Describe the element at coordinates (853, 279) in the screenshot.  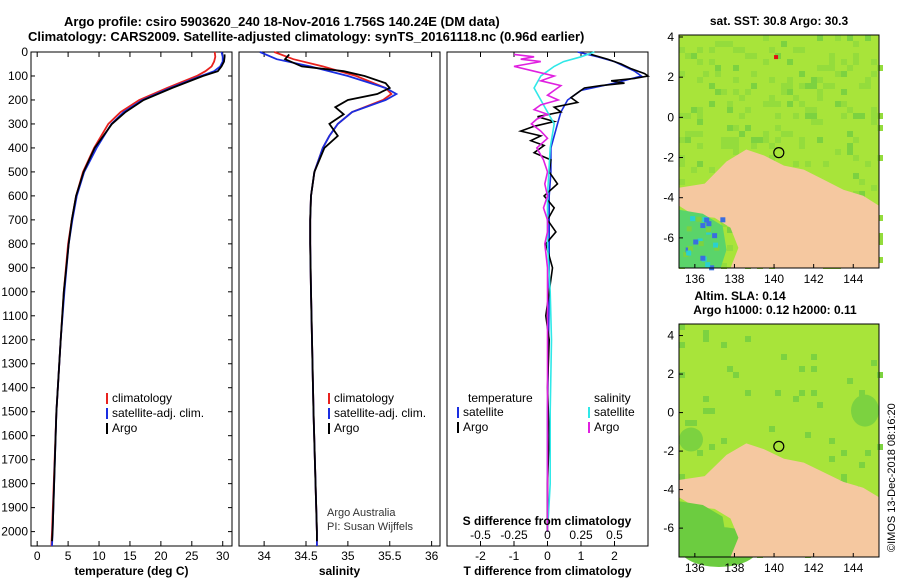
I see `map-x-tick-label: 144` at that location.